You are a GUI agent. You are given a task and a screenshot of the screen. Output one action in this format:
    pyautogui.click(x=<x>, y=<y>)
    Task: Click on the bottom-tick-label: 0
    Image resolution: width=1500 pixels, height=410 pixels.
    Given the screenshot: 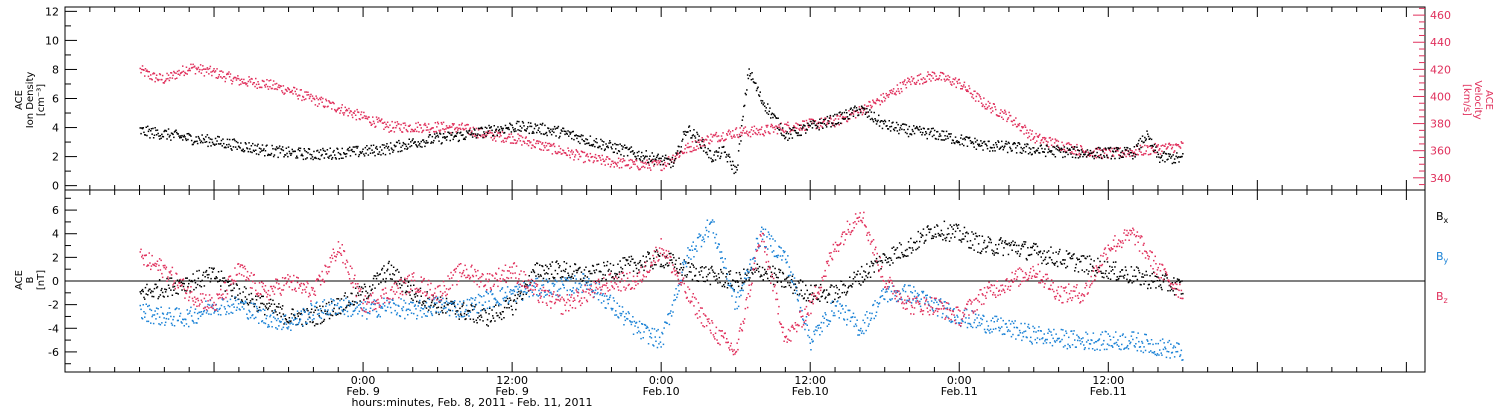 What is the action you would take?
    pyautogui.click(x=55, y=281)
    